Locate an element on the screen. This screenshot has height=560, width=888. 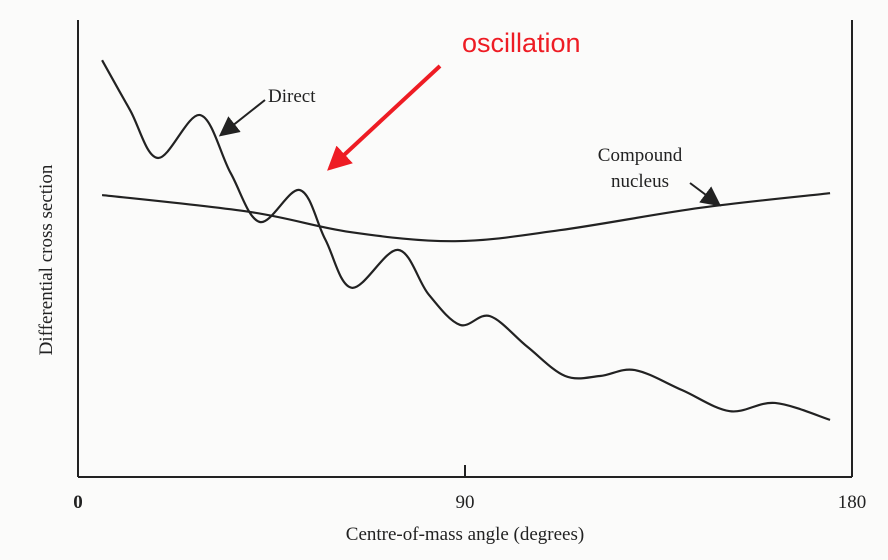
x-tick-label: 180 is located at coordinates (852, 502).